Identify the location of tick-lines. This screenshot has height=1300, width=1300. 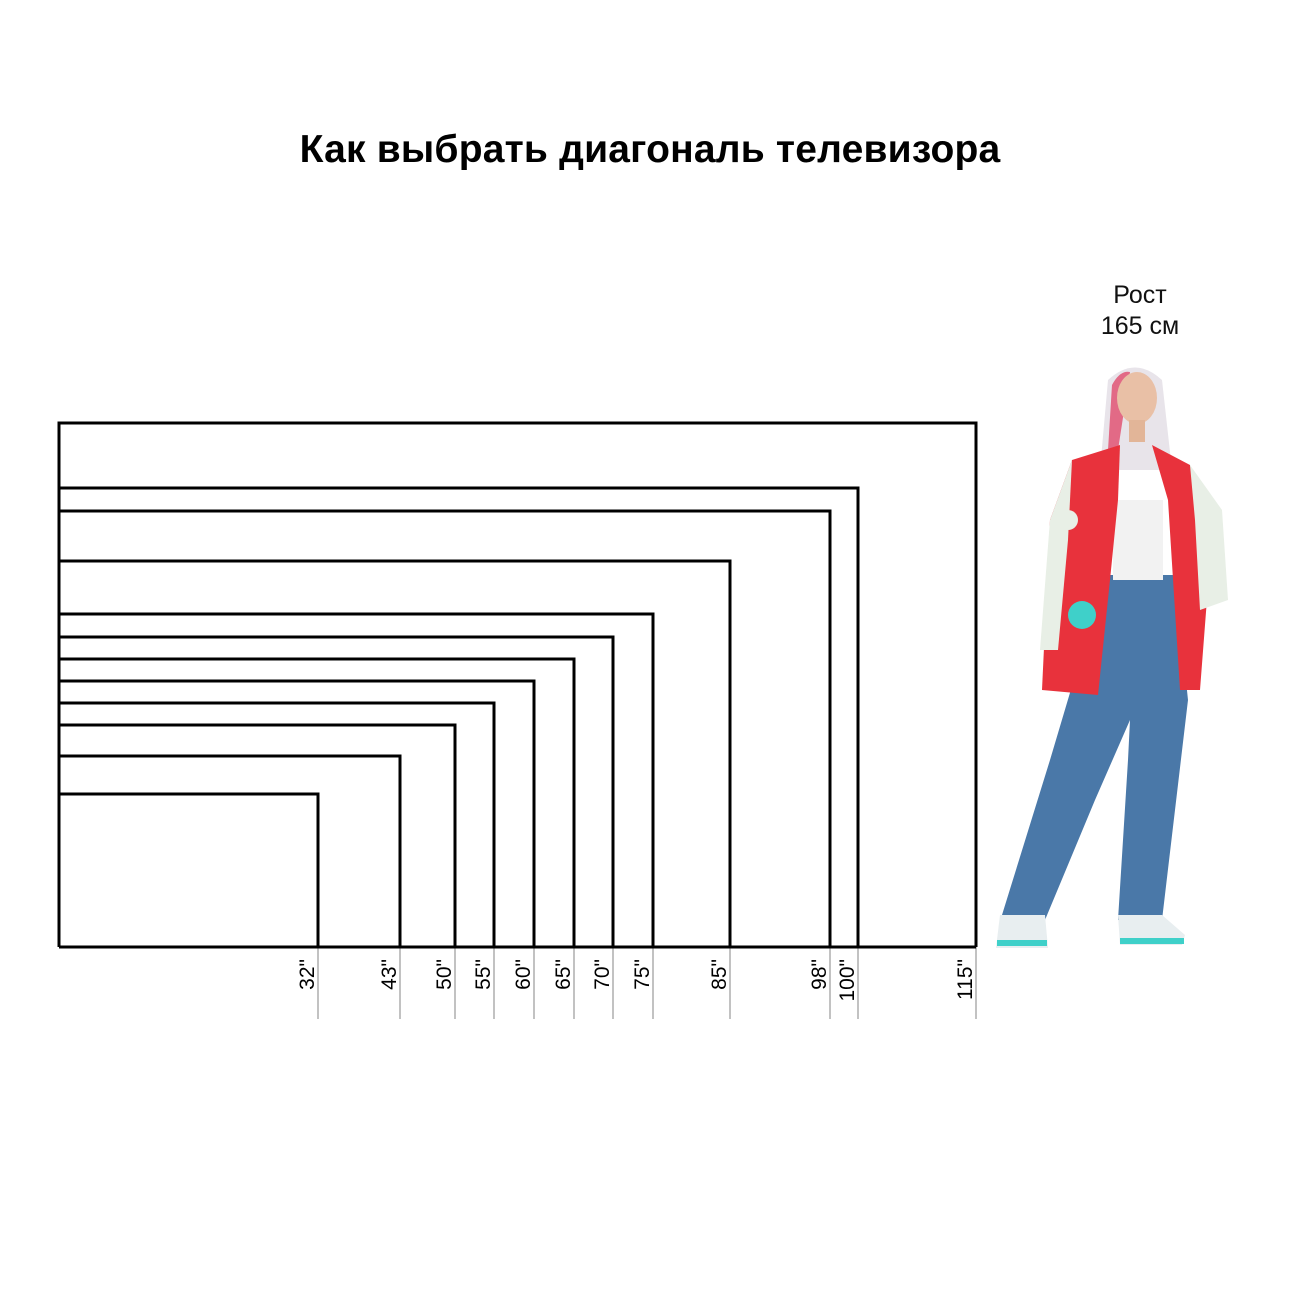
(647, 983).